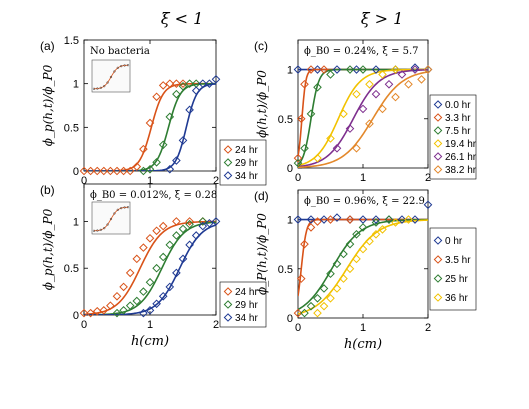  What do you see at coordinates (120, 51) in the screenshot?
I see `panel-annotation: No bacteria` at bounding box center [120, 51].